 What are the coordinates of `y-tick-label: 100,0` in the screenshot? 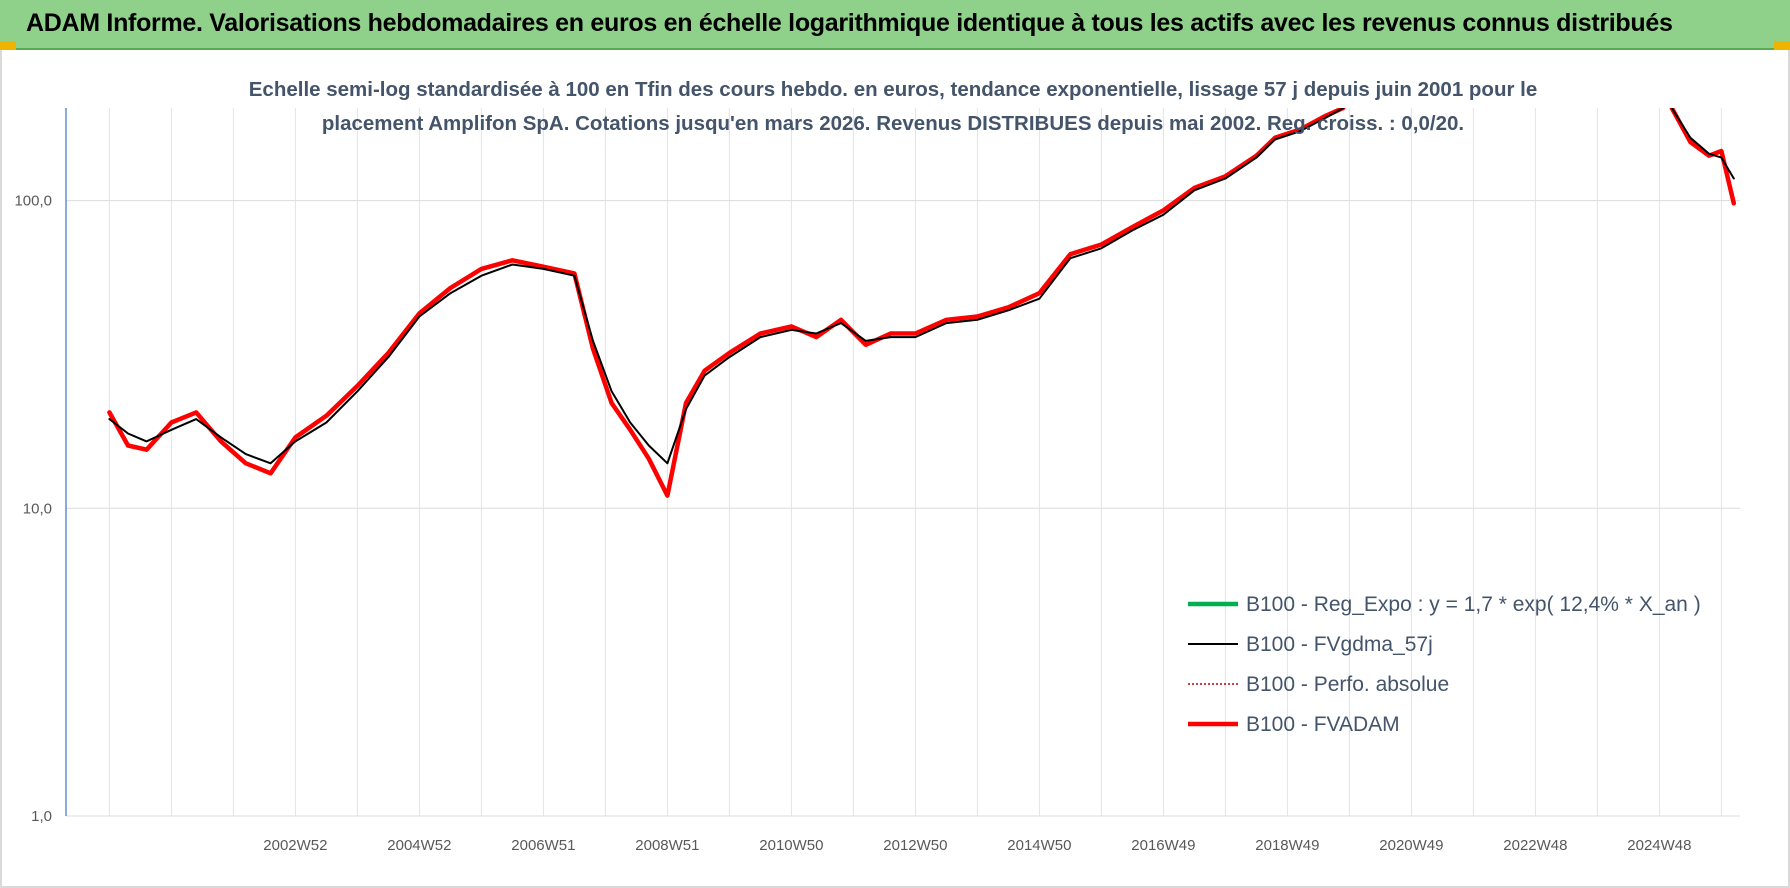 It's located at (33, 201).